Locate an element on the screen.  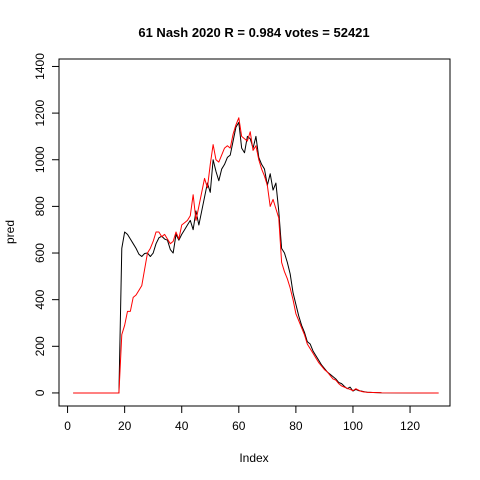
y-tick-label: 1400 is located at coordinates (40, 66).